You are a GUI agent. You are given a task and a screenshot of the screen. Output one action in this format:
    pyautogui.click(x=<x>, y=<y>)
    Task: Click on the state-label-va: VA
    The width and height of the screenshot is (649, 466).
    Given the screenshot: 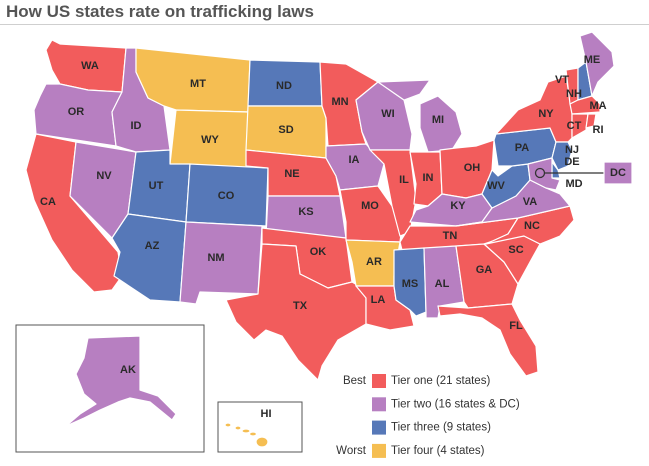 What is the action you would take?
    pyautogui.click(x=530, y=202)
    